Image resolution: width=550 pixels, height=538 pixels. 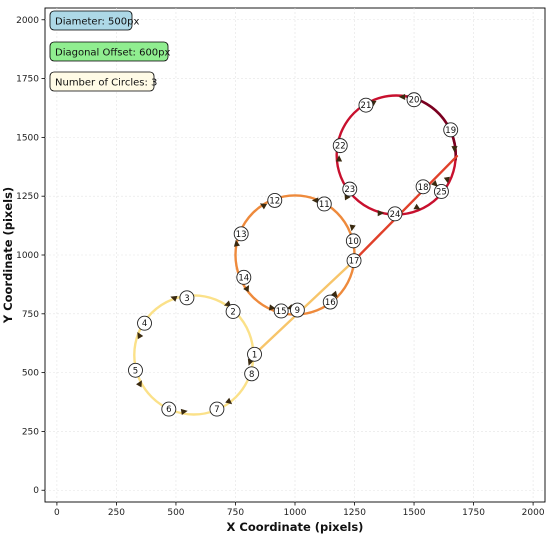 I want to click on path-node: 22, so click(x=340, y=146).